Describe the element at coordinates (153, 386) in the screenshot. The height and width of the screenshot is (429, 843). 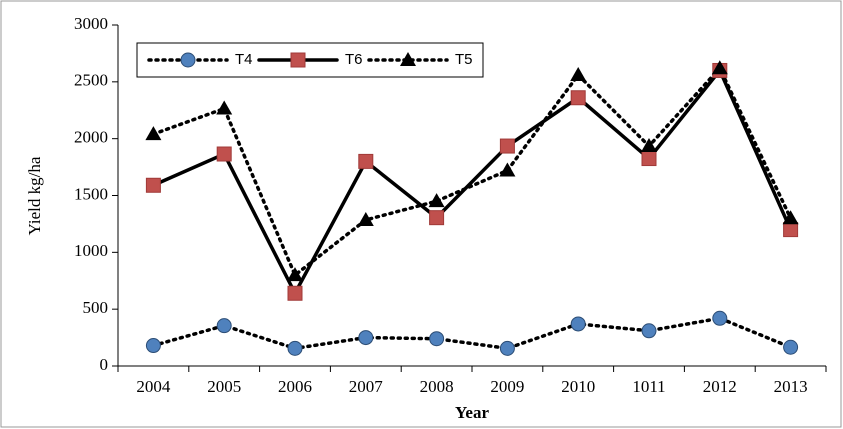
I see `x-tick-label: 2004` at that location.